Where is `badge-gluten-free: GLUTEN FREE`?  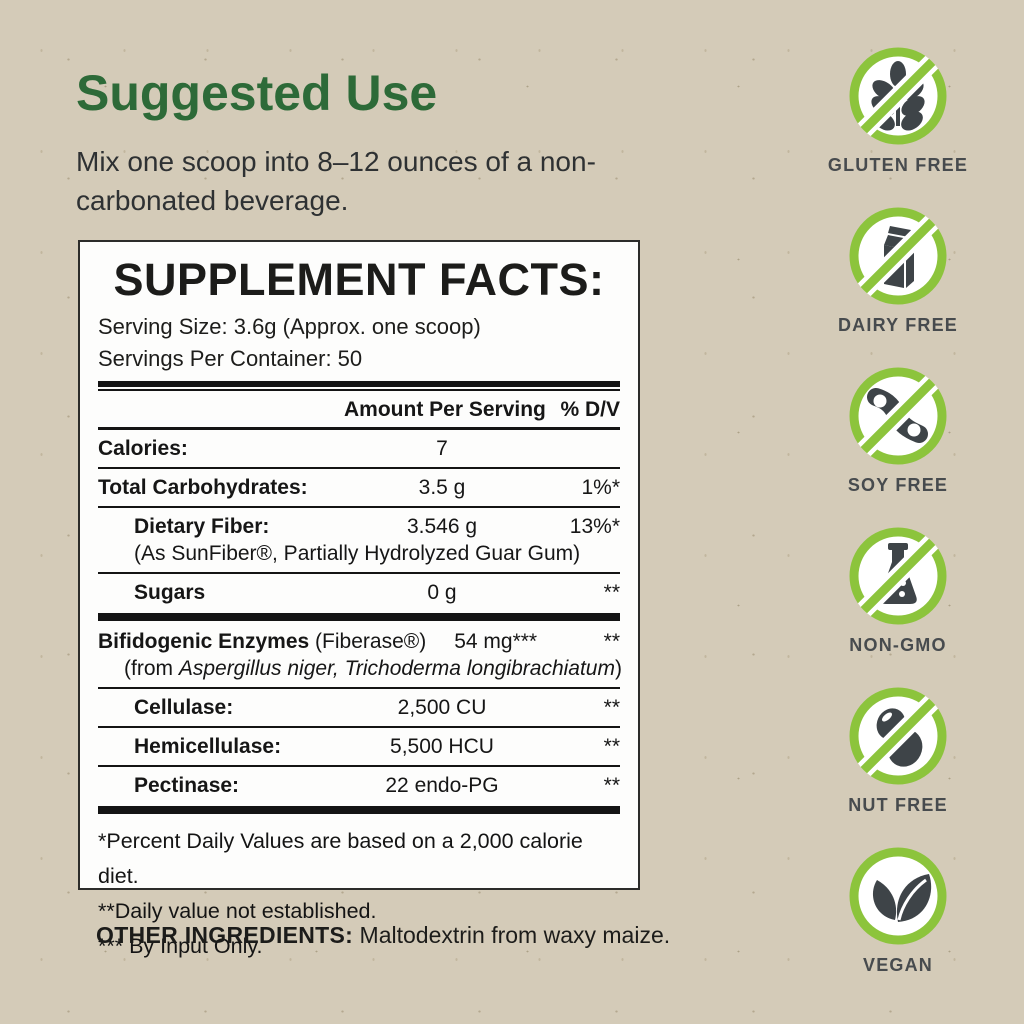 badge-gluten-free: GLUTEN FREE is located at coordinates (898, 124).